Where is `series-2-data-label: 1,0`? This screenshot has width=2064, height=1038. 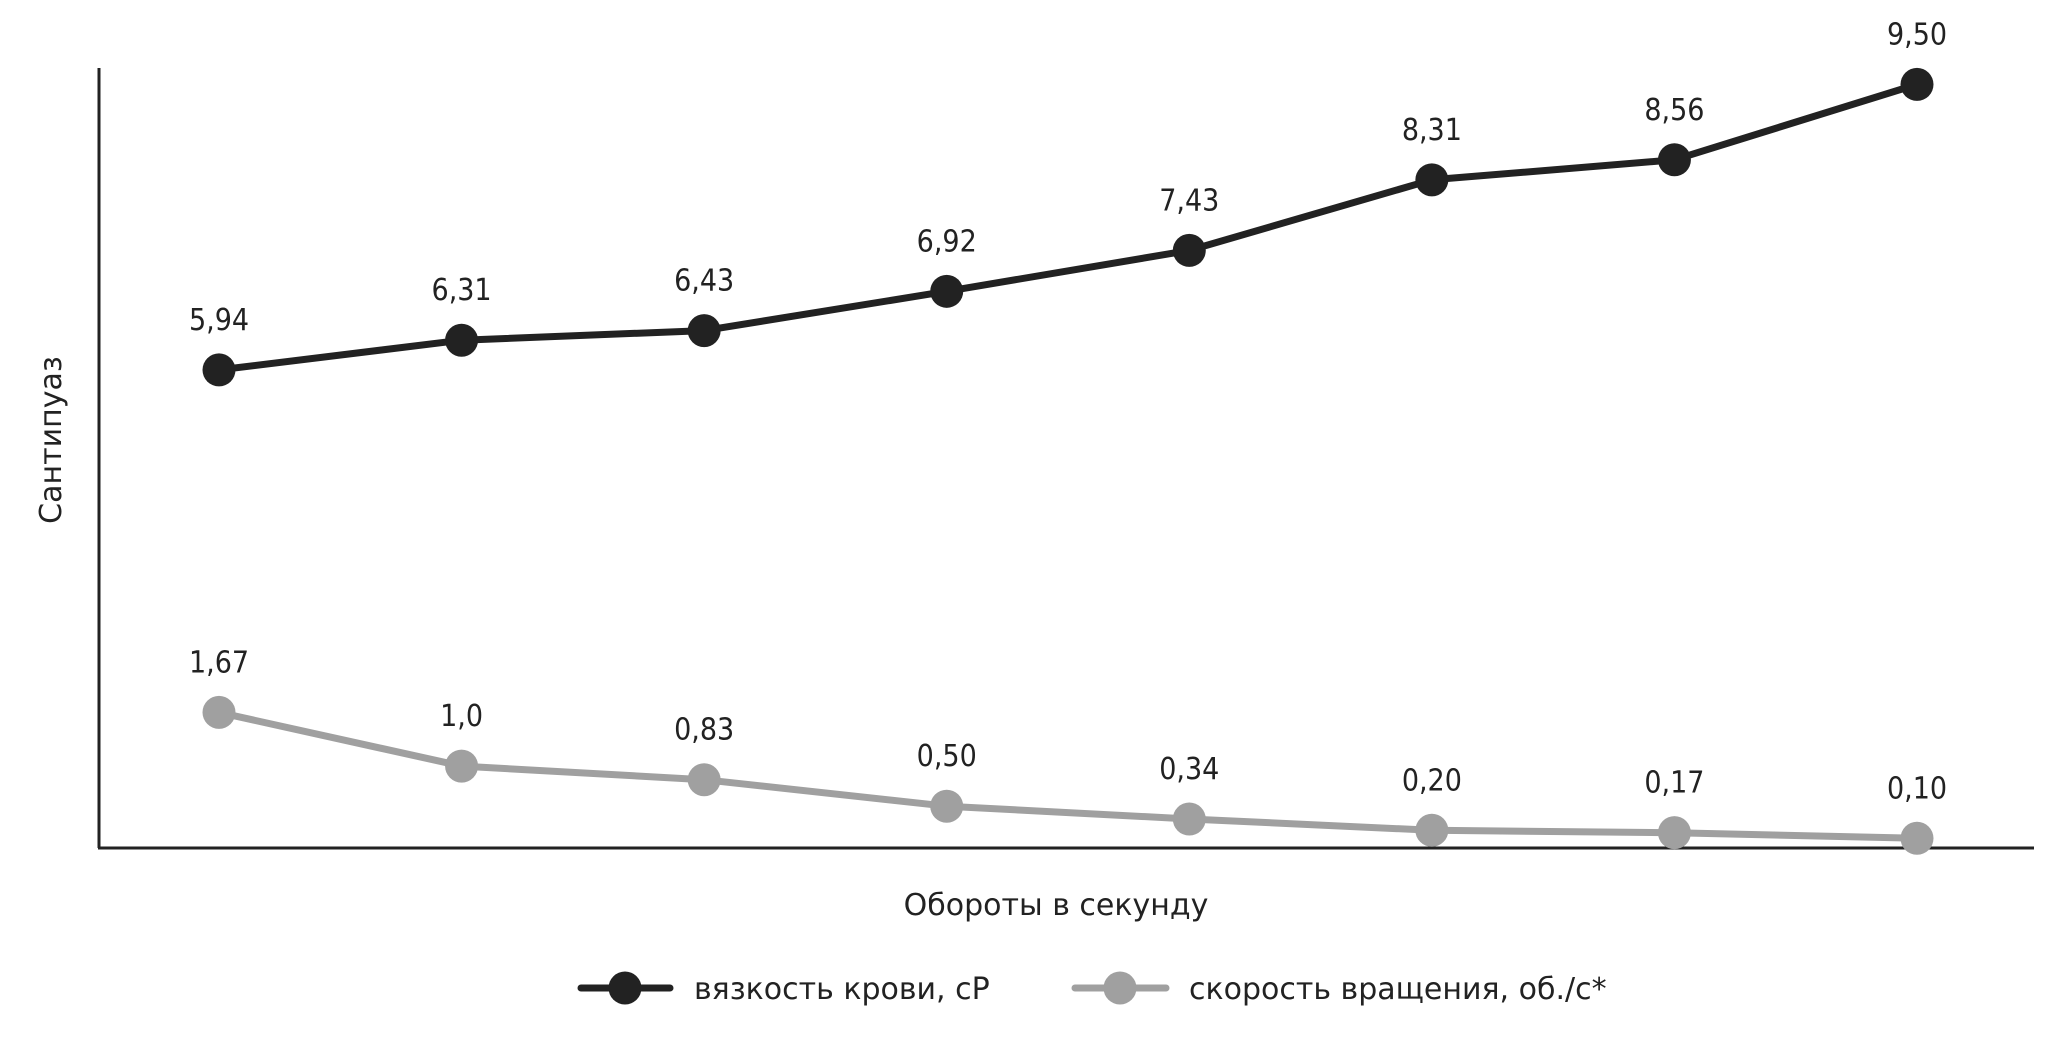
series-2-data-label: 1,0 is located at coordinates (461, 716).